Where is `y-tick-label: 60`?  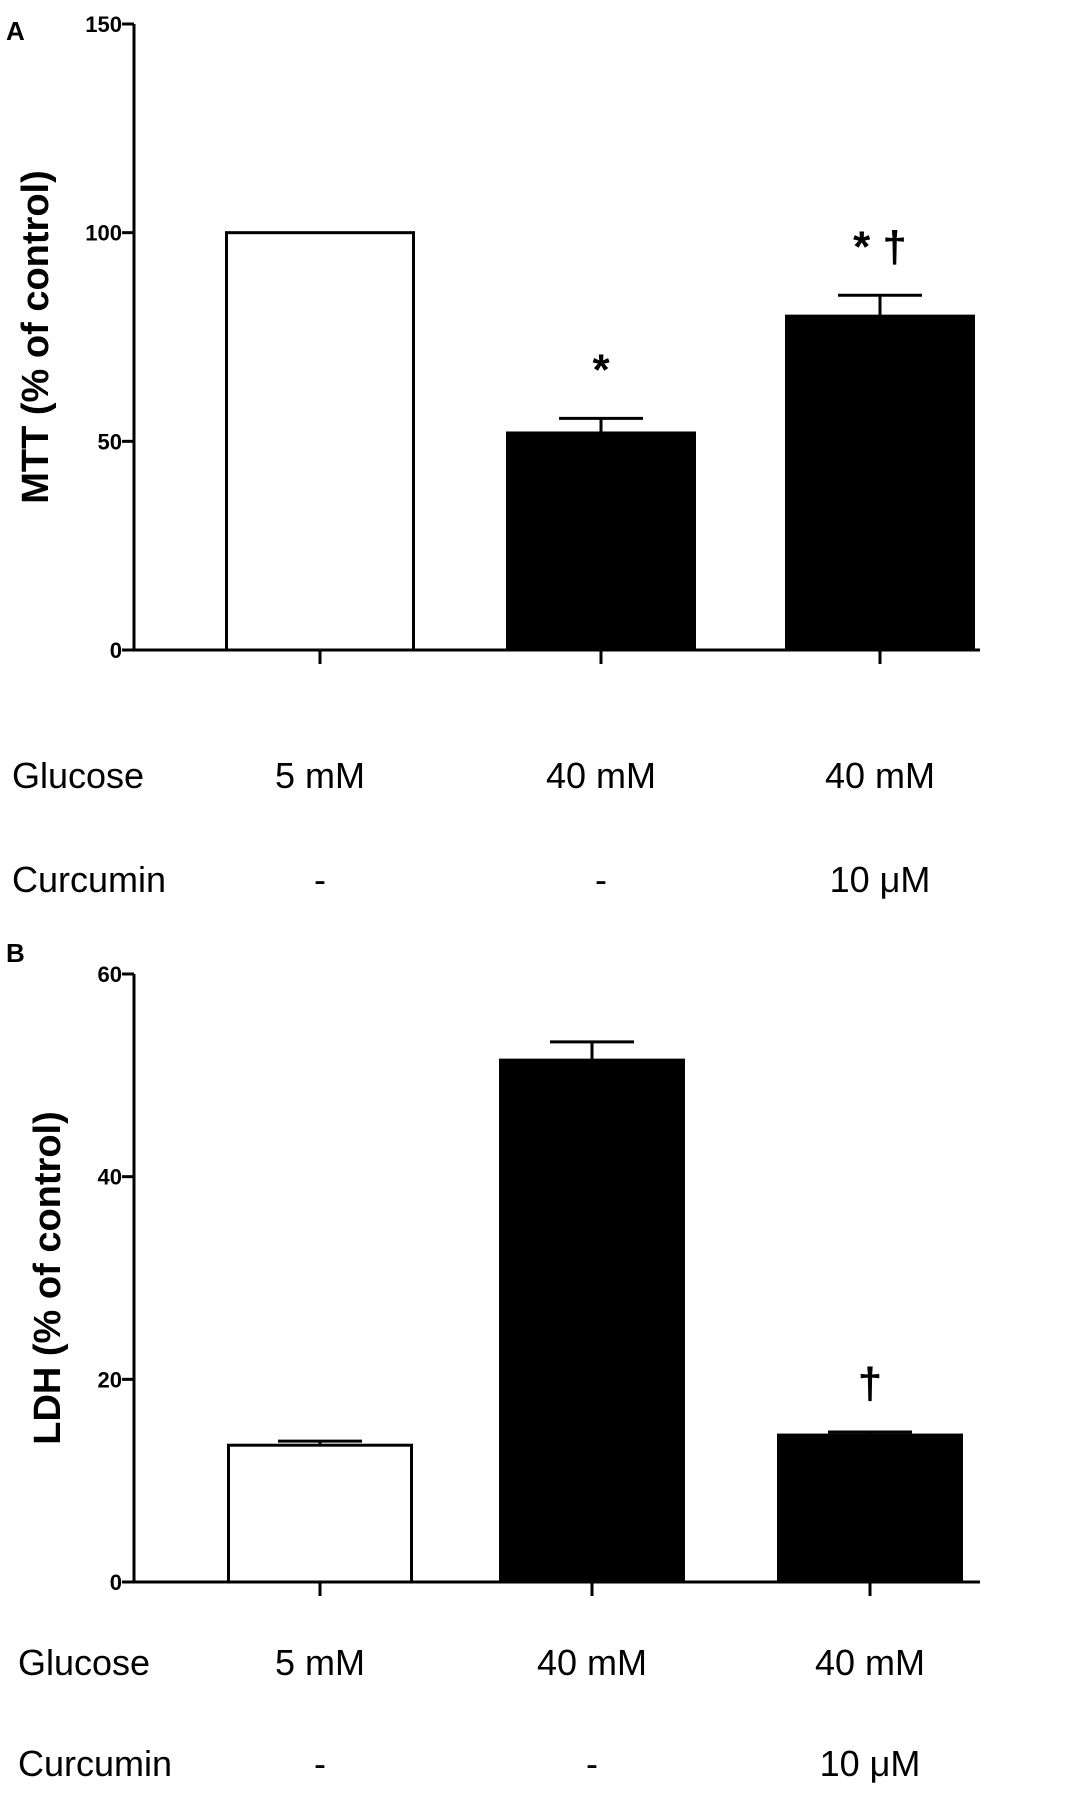
y-tick-label: 60 is located at coordinates (110, 974).